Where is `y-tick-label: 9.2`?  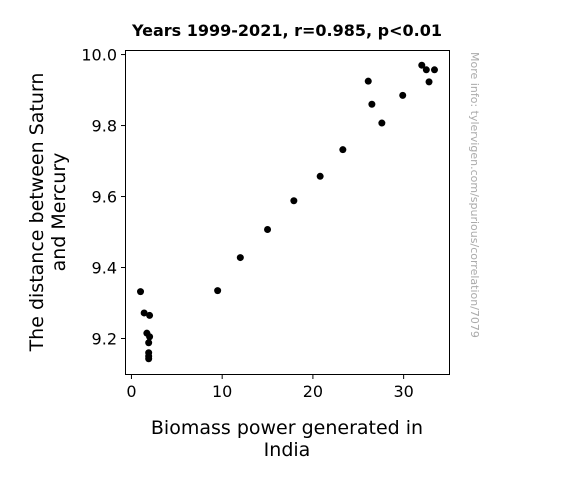 y-tick-label: 9.2 is located at coordinates (104, 339).